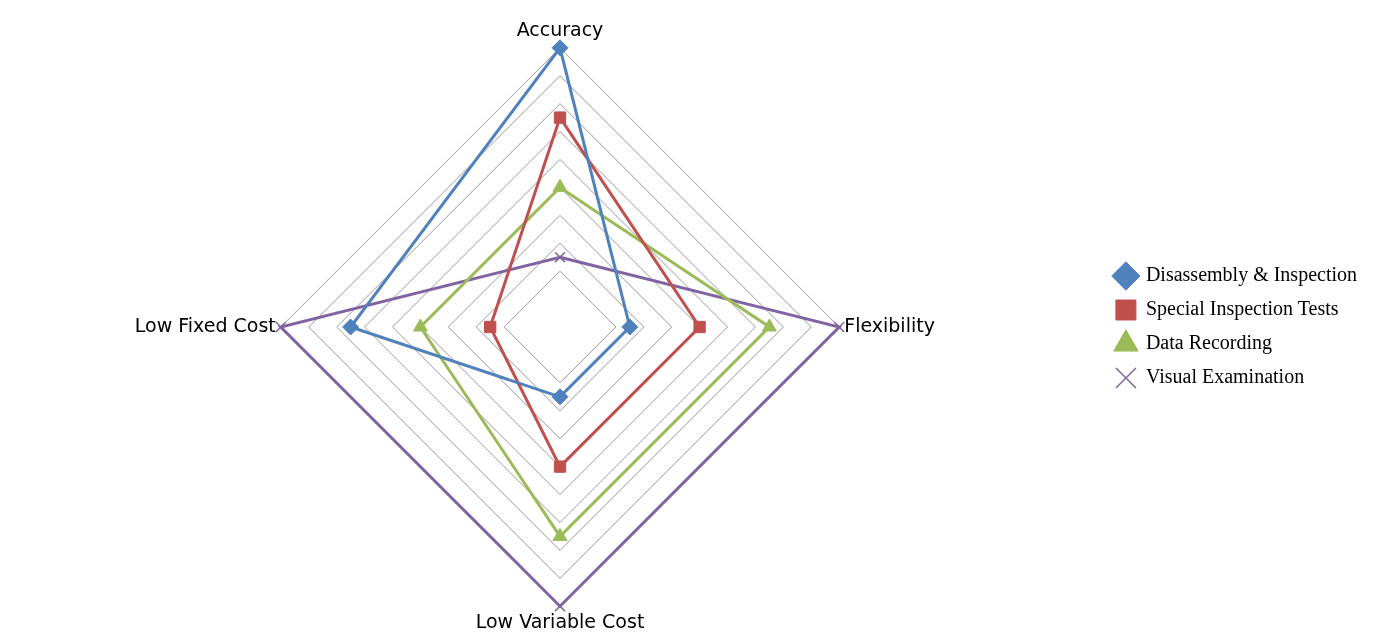 The height and width of the screenshot is (644, 1387). What do you see at coordinates (560, 620) in the screenshot?
I see `spoke-label: Low Variable Cost` at bounding box center [560, 620].